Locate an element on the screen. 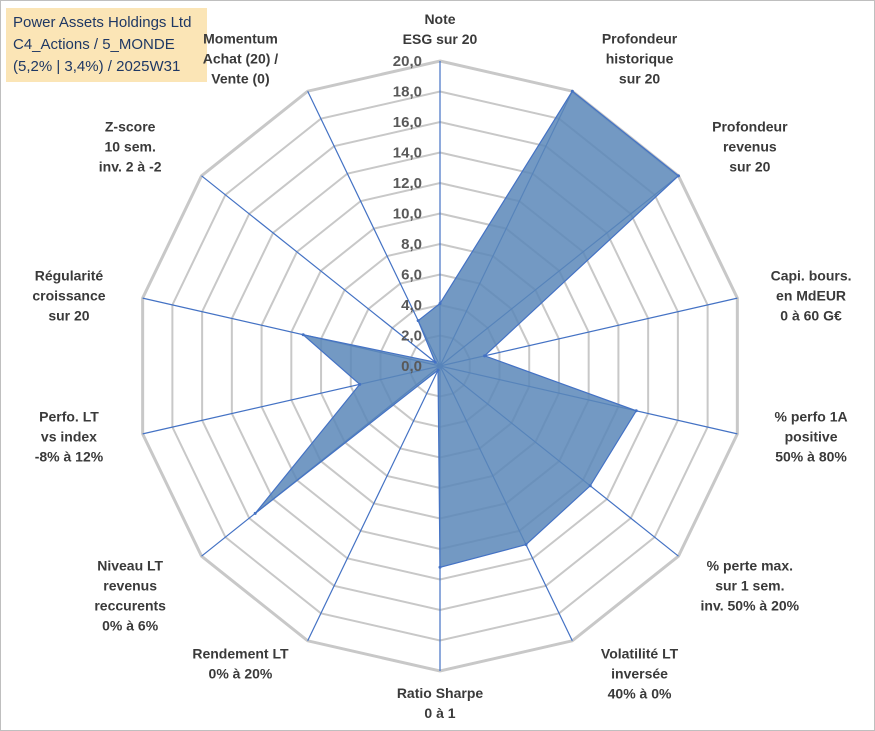  axis-label-line: inversée is located at coordinates (639, 674).